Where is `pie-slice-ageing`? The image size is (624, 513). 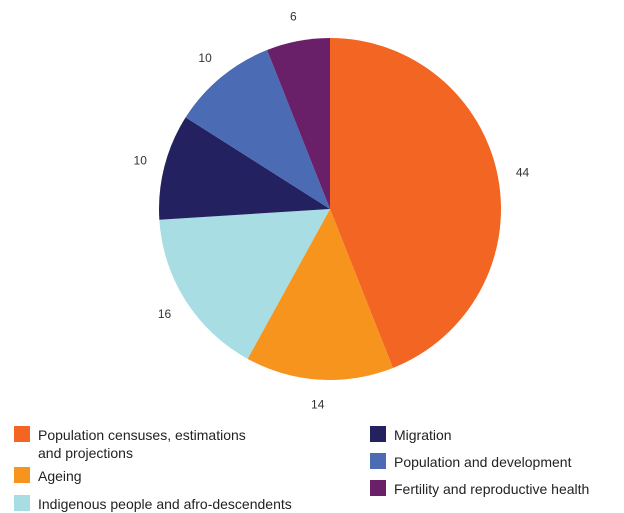 pie-slice-ageing is located at coordinates (320, 294).